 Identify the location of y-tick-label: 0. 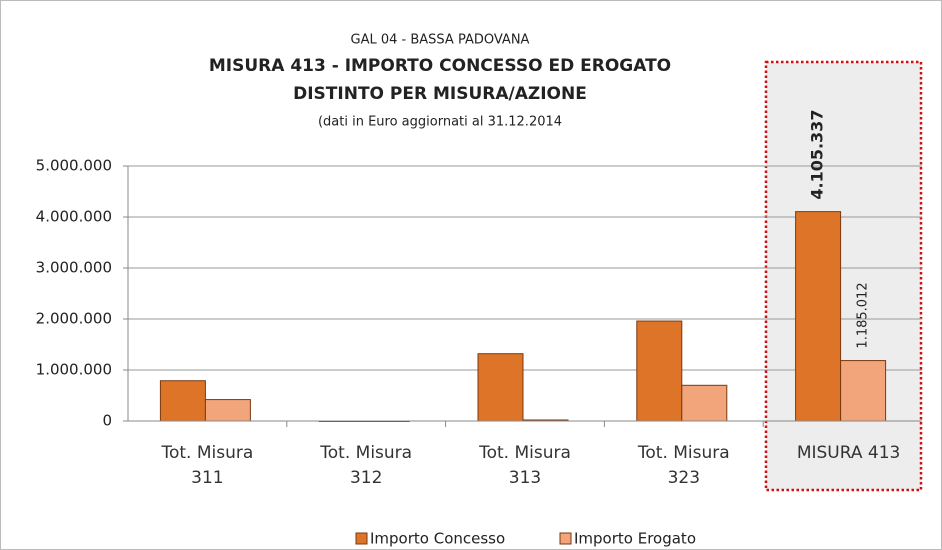
(107, 421).